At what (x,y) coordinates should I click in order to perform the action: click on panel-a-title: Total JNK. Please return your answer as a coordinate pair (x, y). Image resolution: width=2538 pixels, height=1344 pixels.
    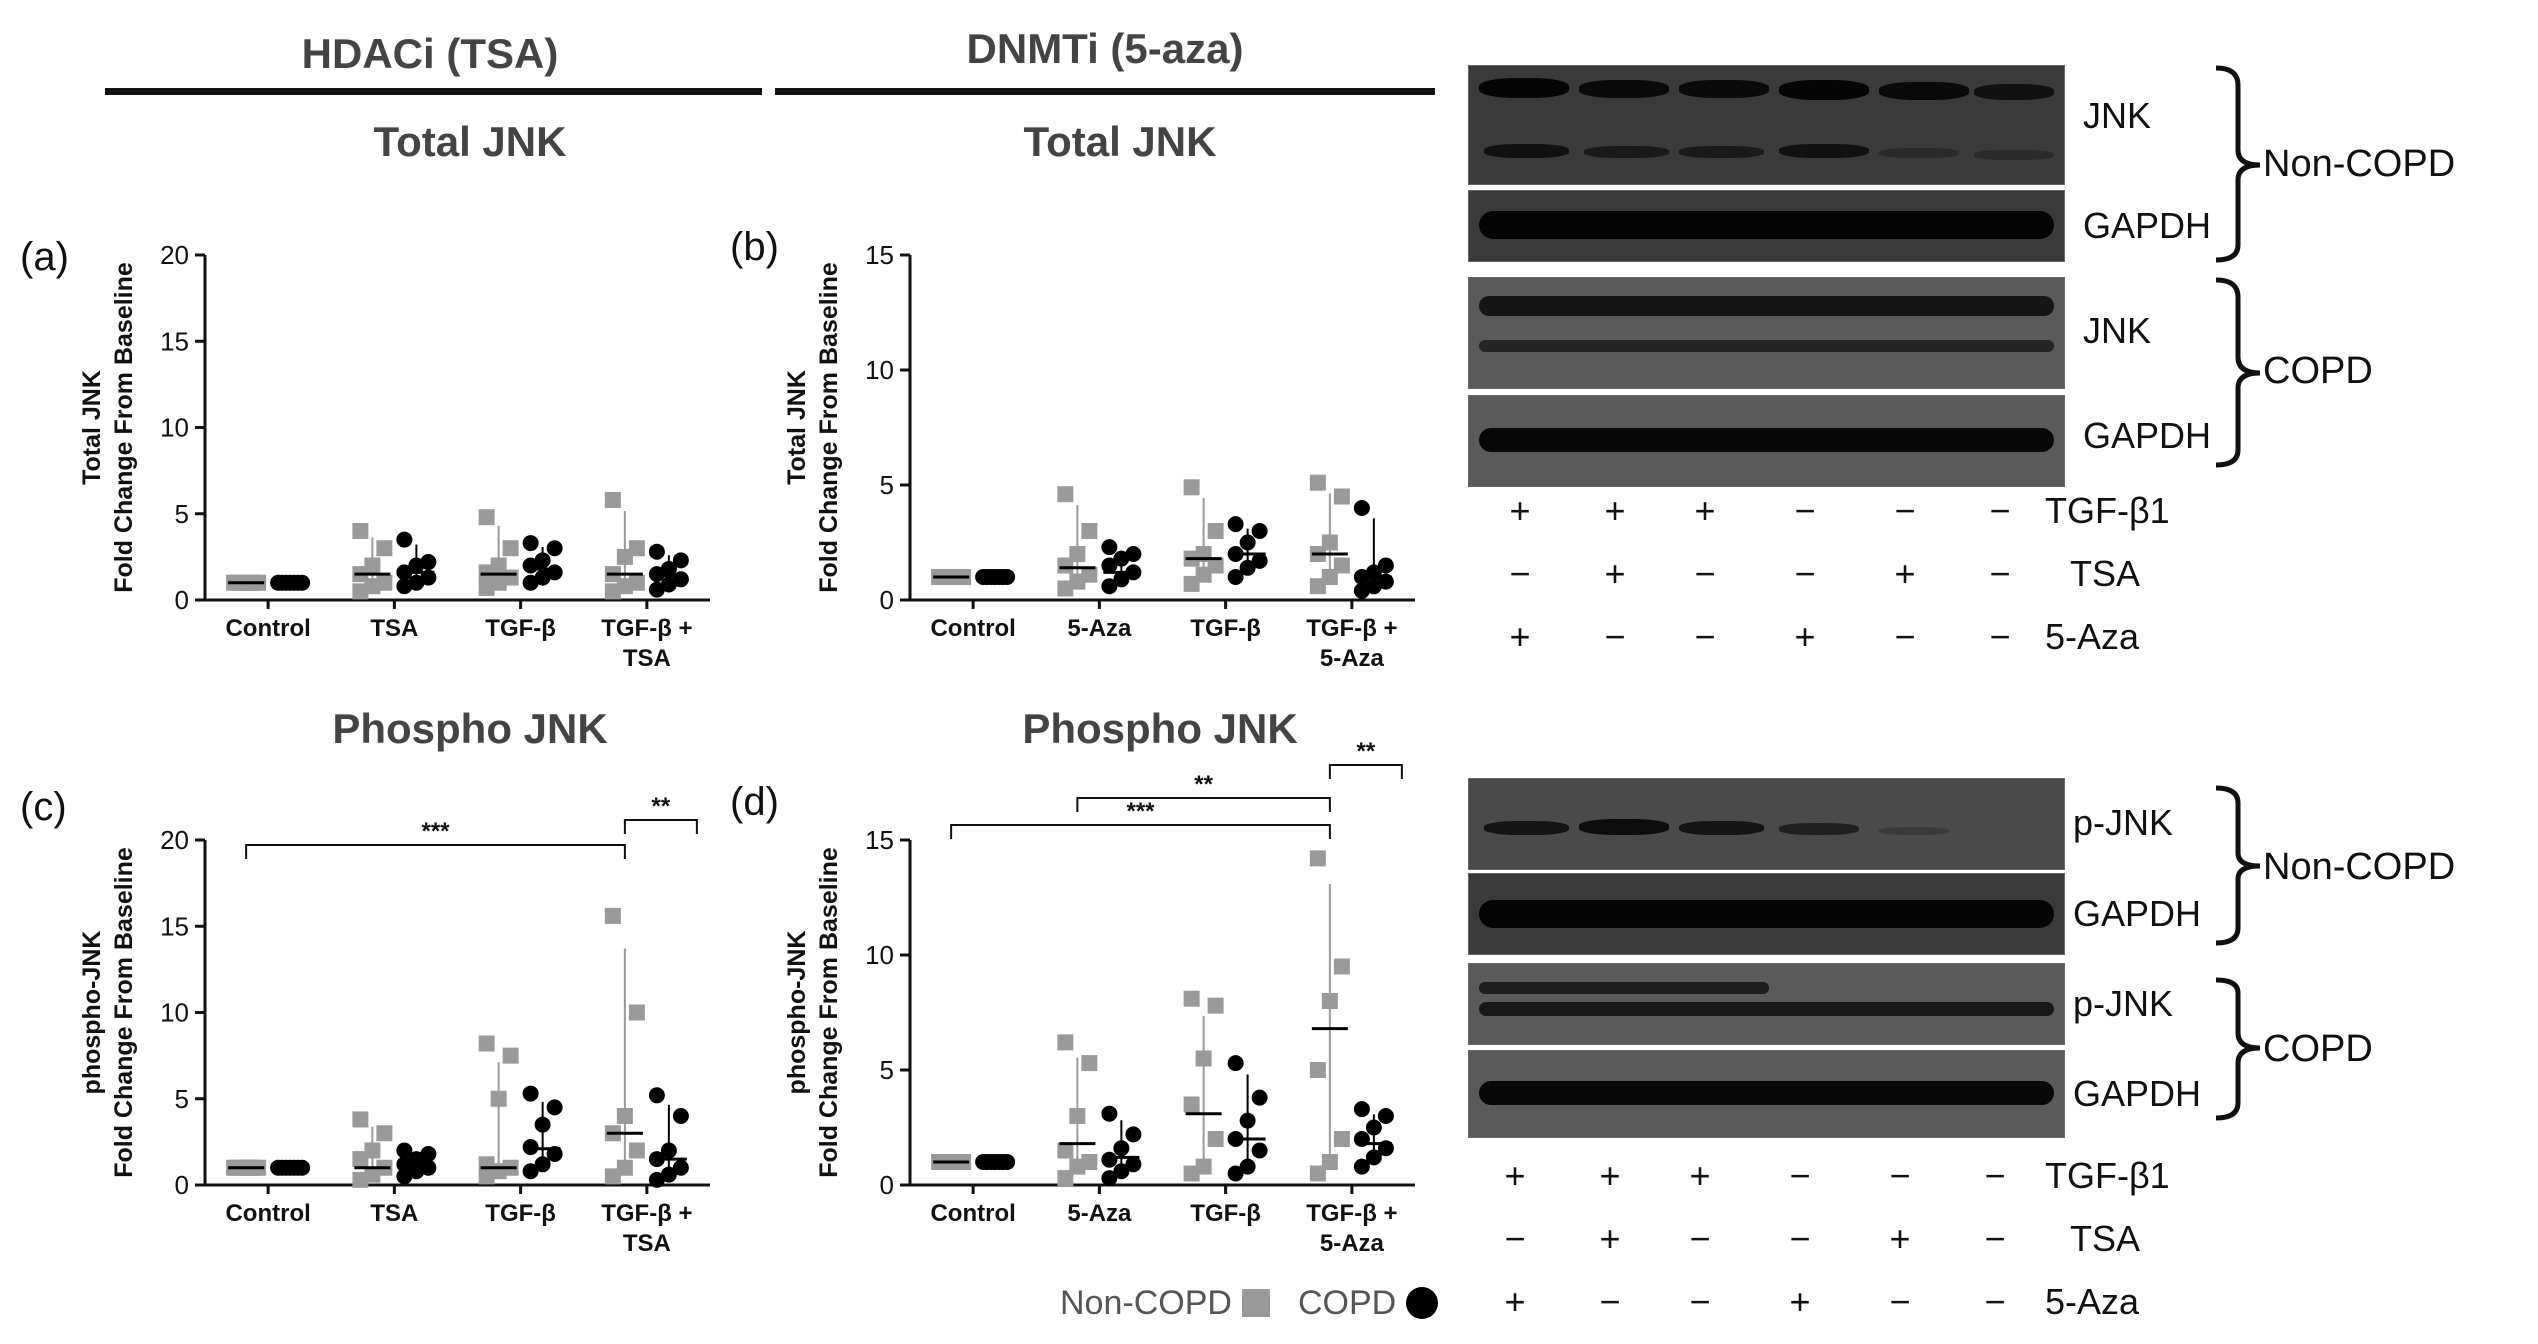
    Looking at the image, I should click on (470, 141).